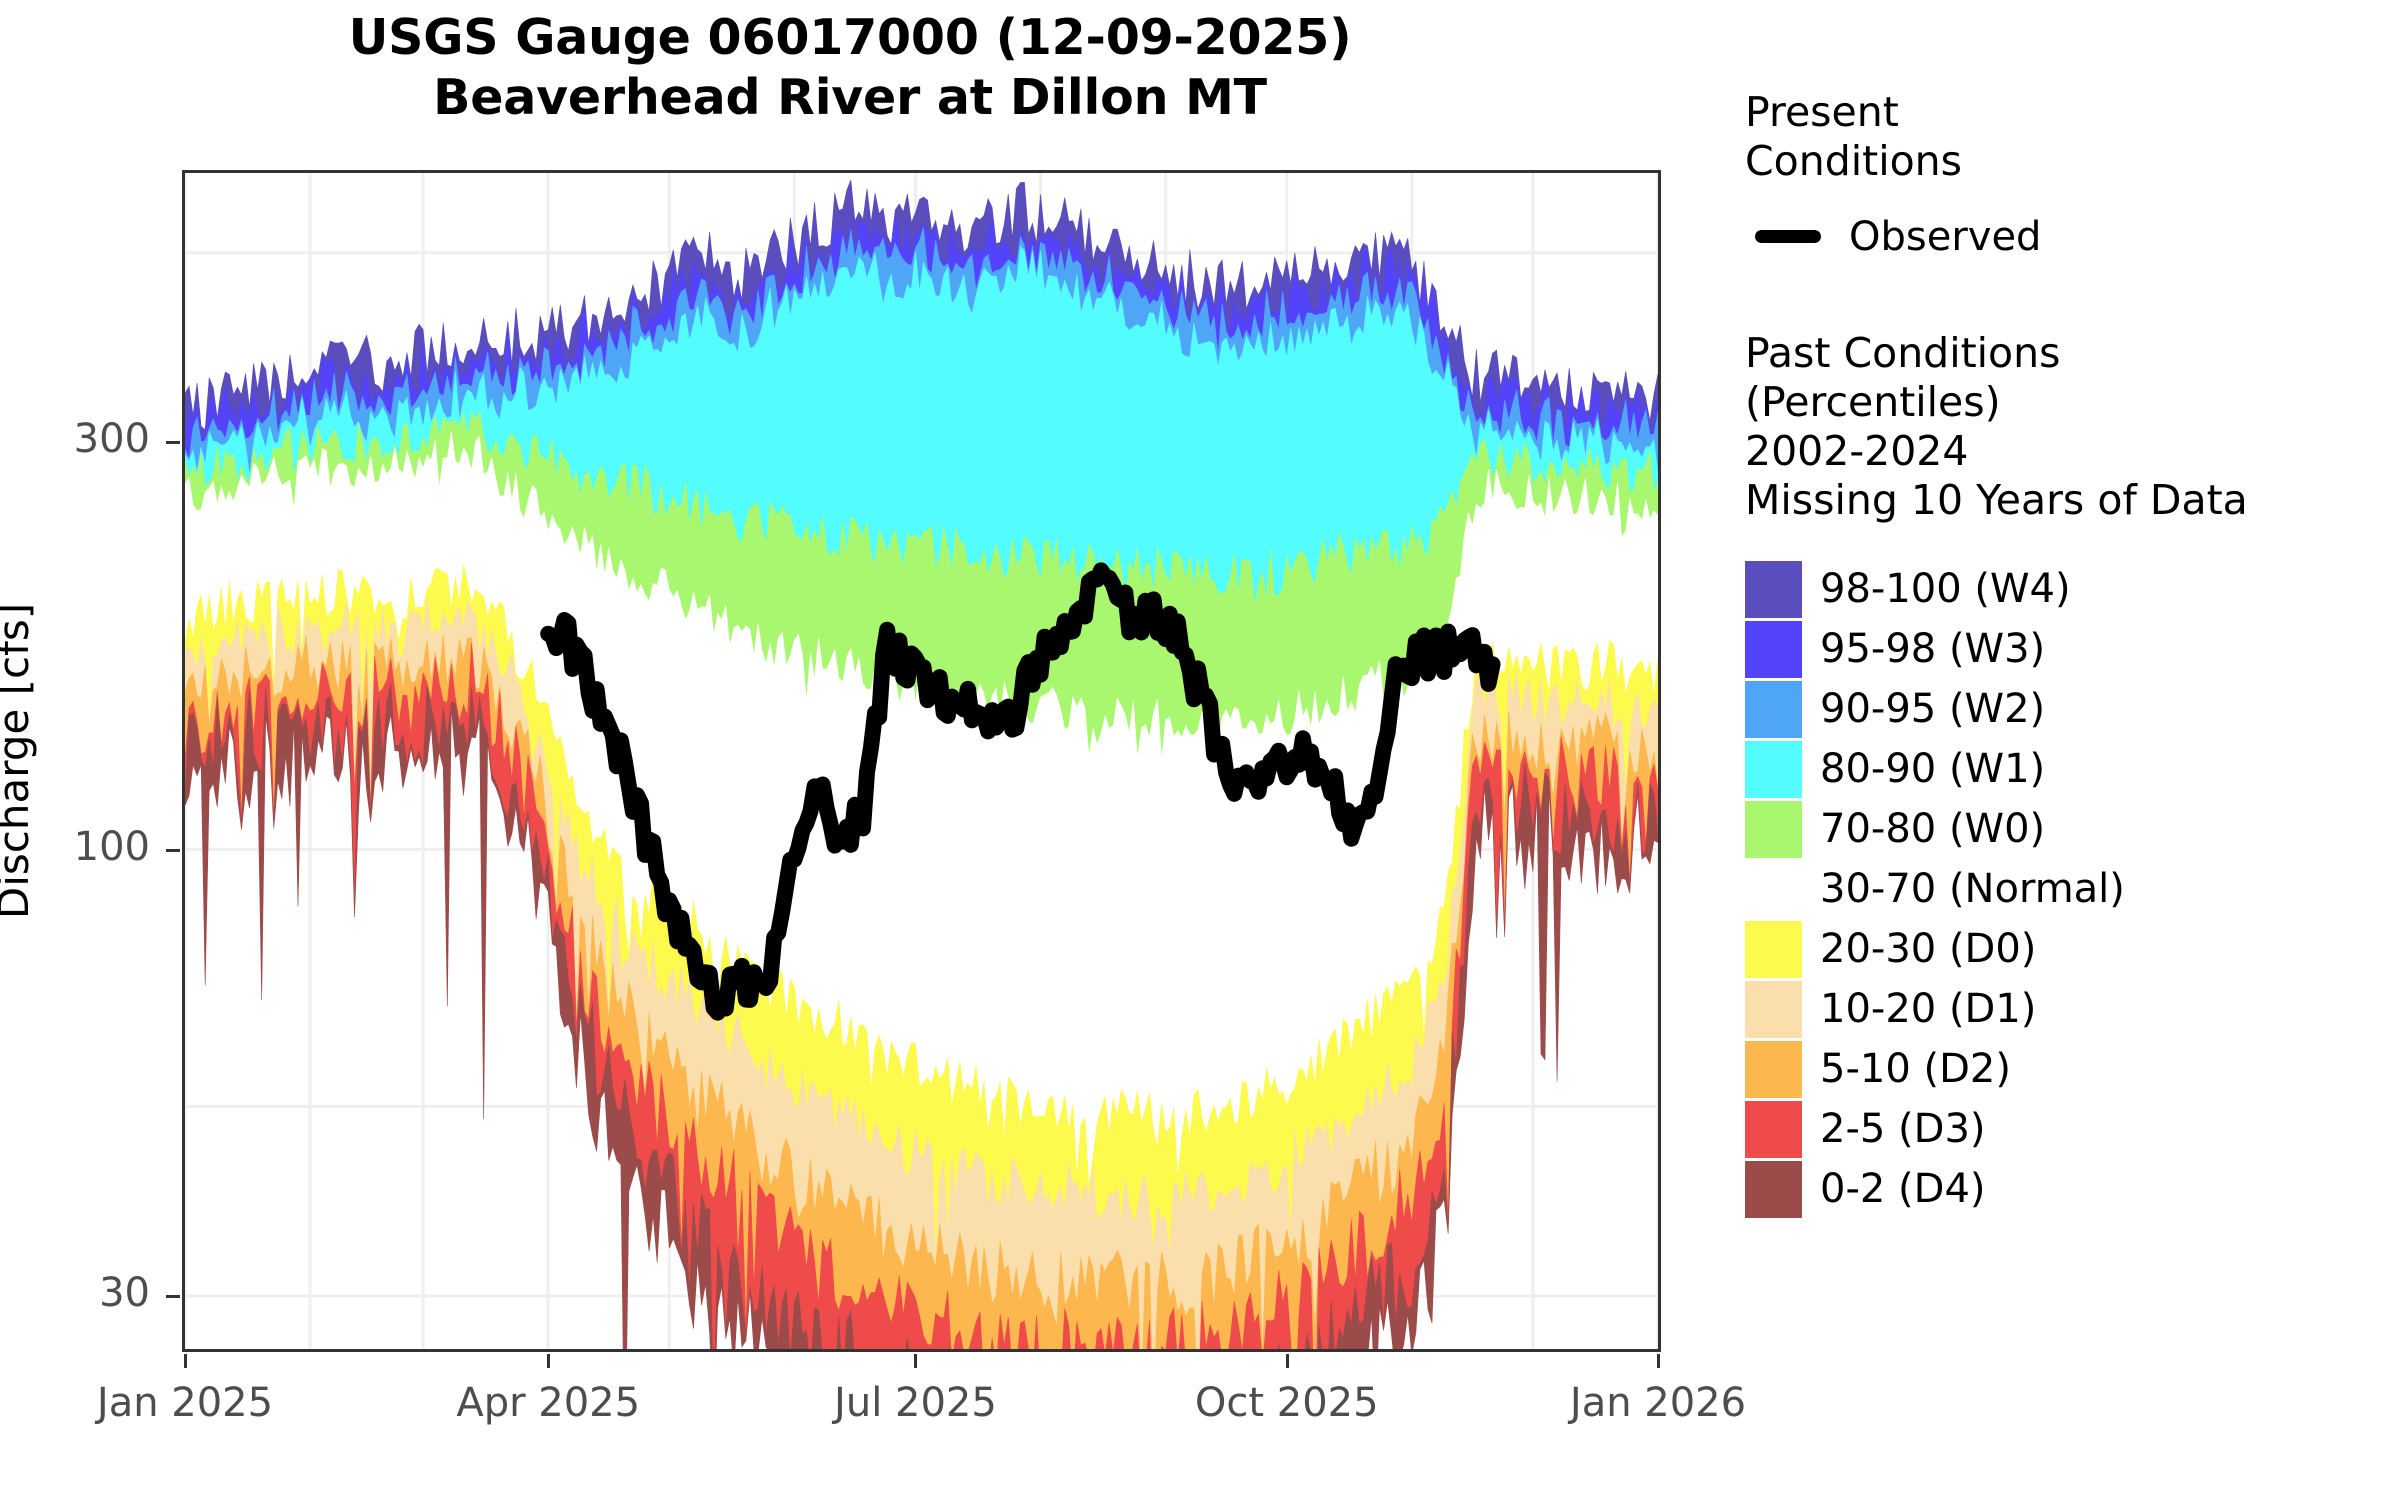 The height and width of the screenshot is (1500, 2400). I want to click on legend-item-label: 5-10 (D2), so click(1915, 1069).